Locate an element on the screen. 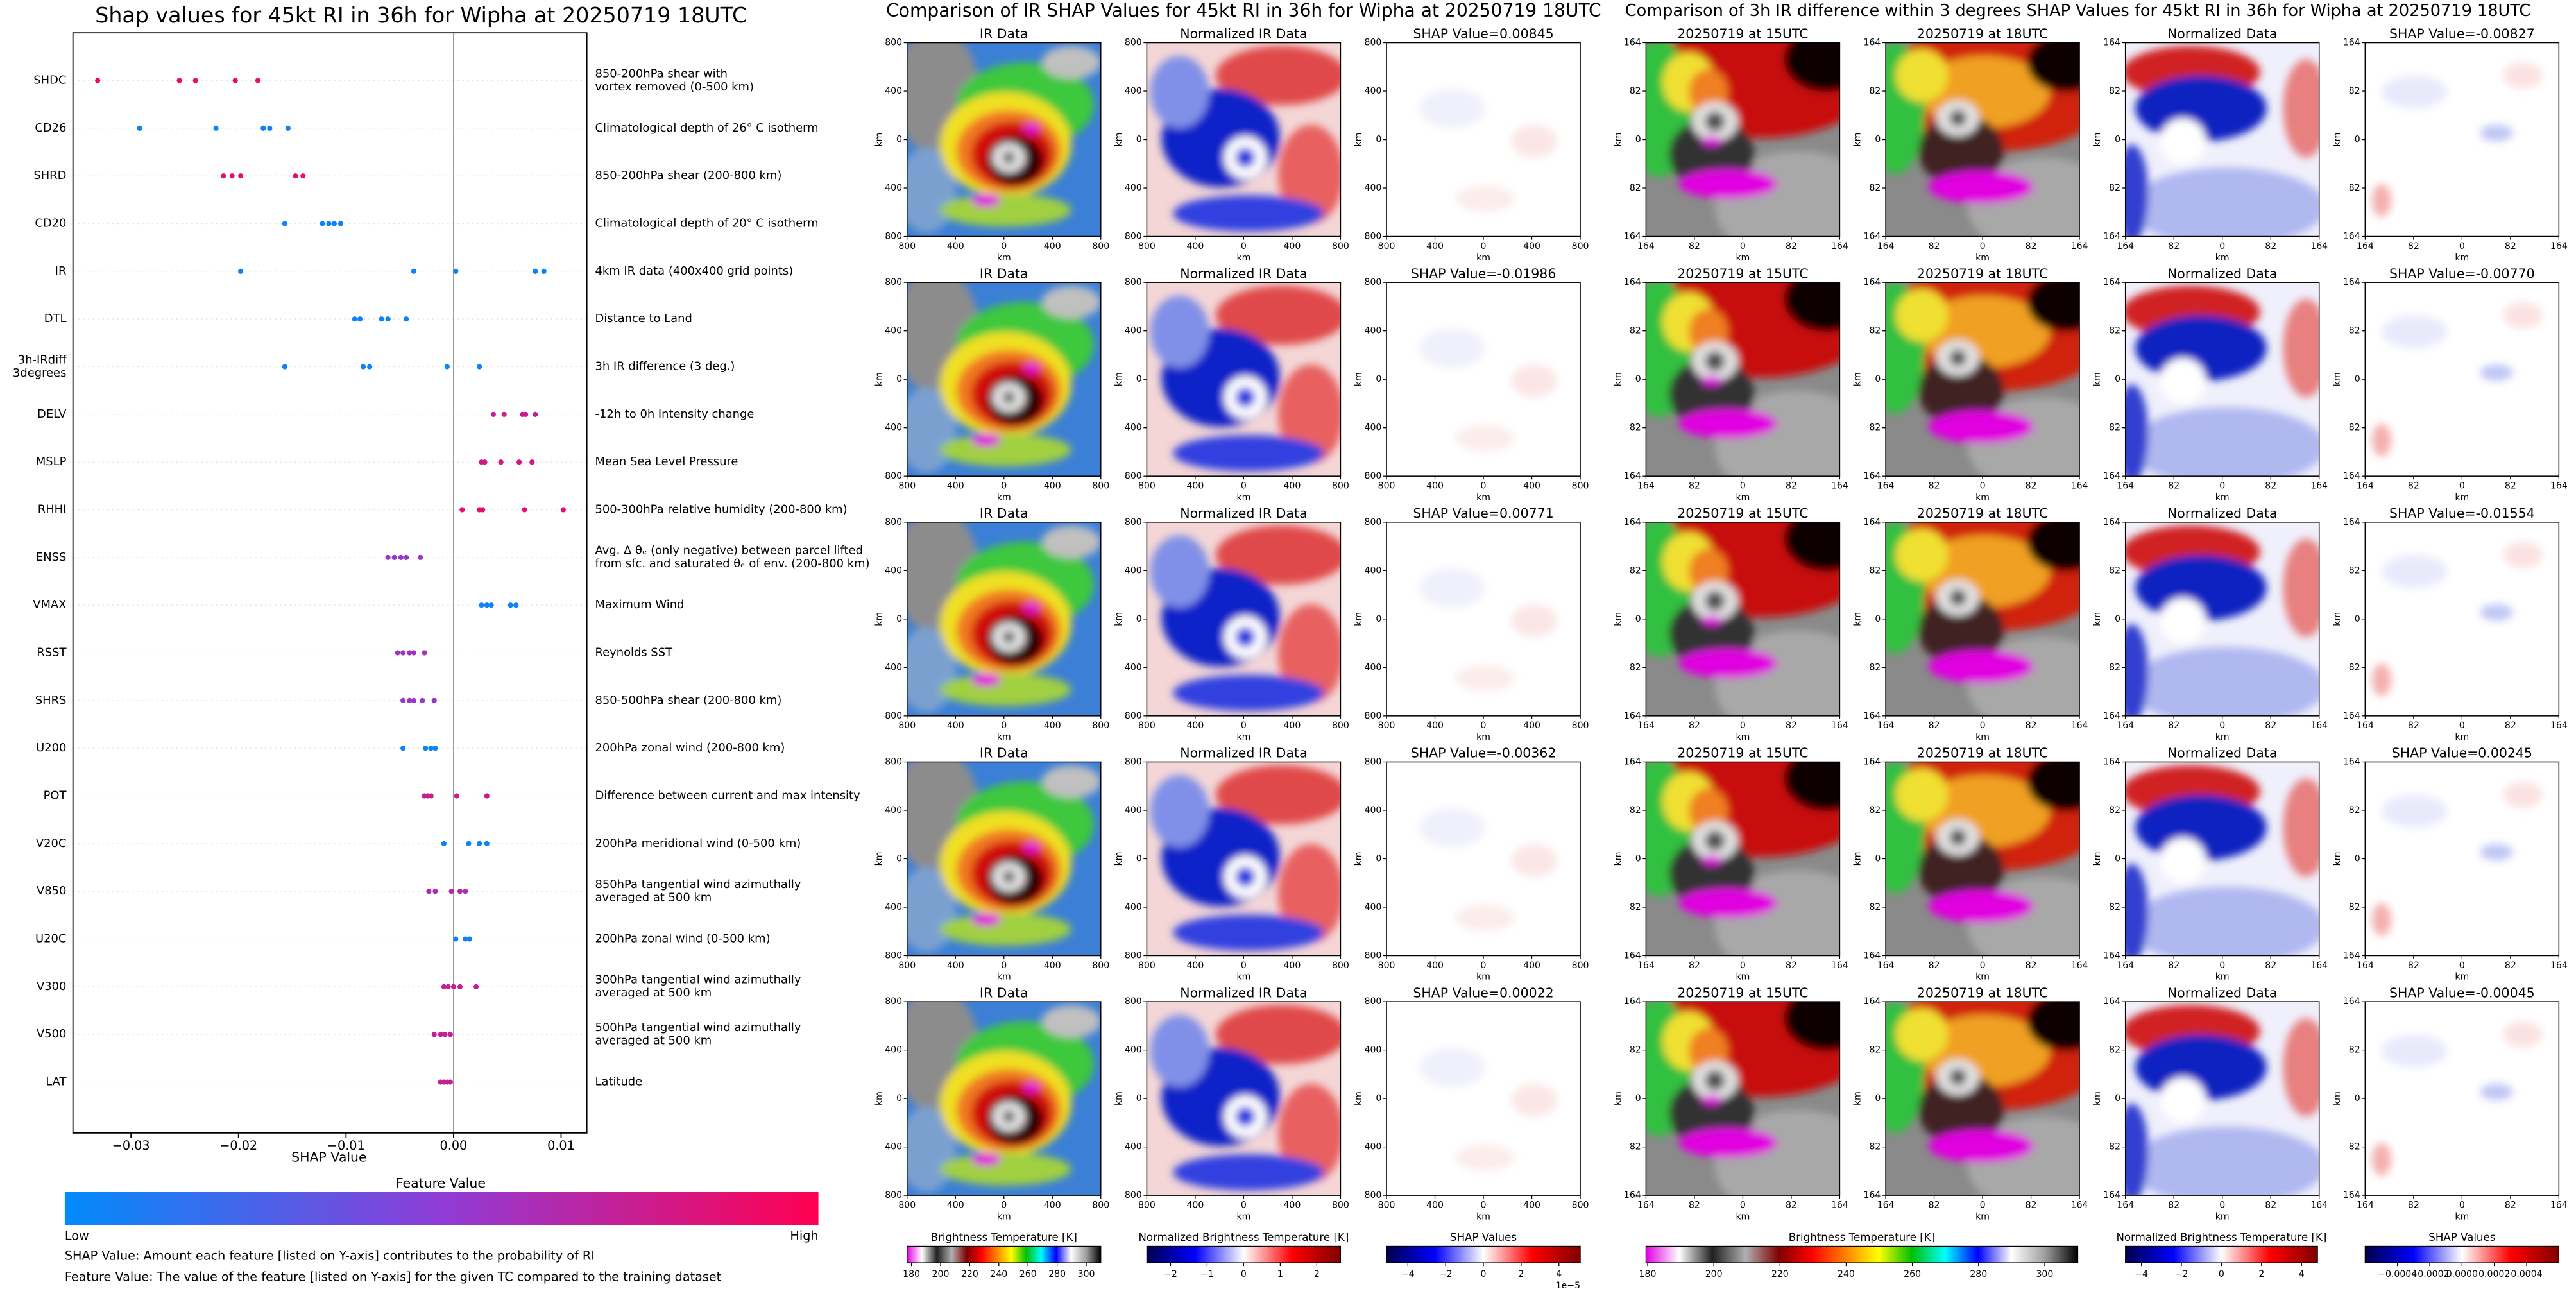  colorbar-tick-label: 300 is located at coordinates (1086, 1274).